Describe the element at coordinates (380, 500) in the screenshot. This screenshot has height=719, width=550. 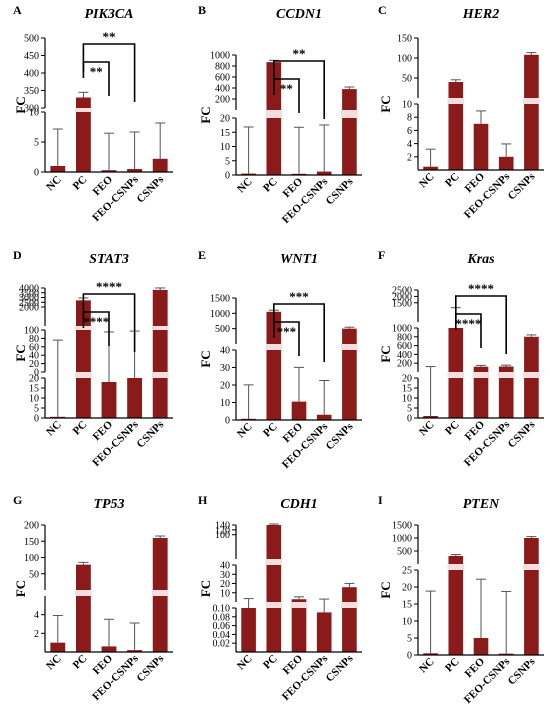
I see `panel-letter: I` at that location.